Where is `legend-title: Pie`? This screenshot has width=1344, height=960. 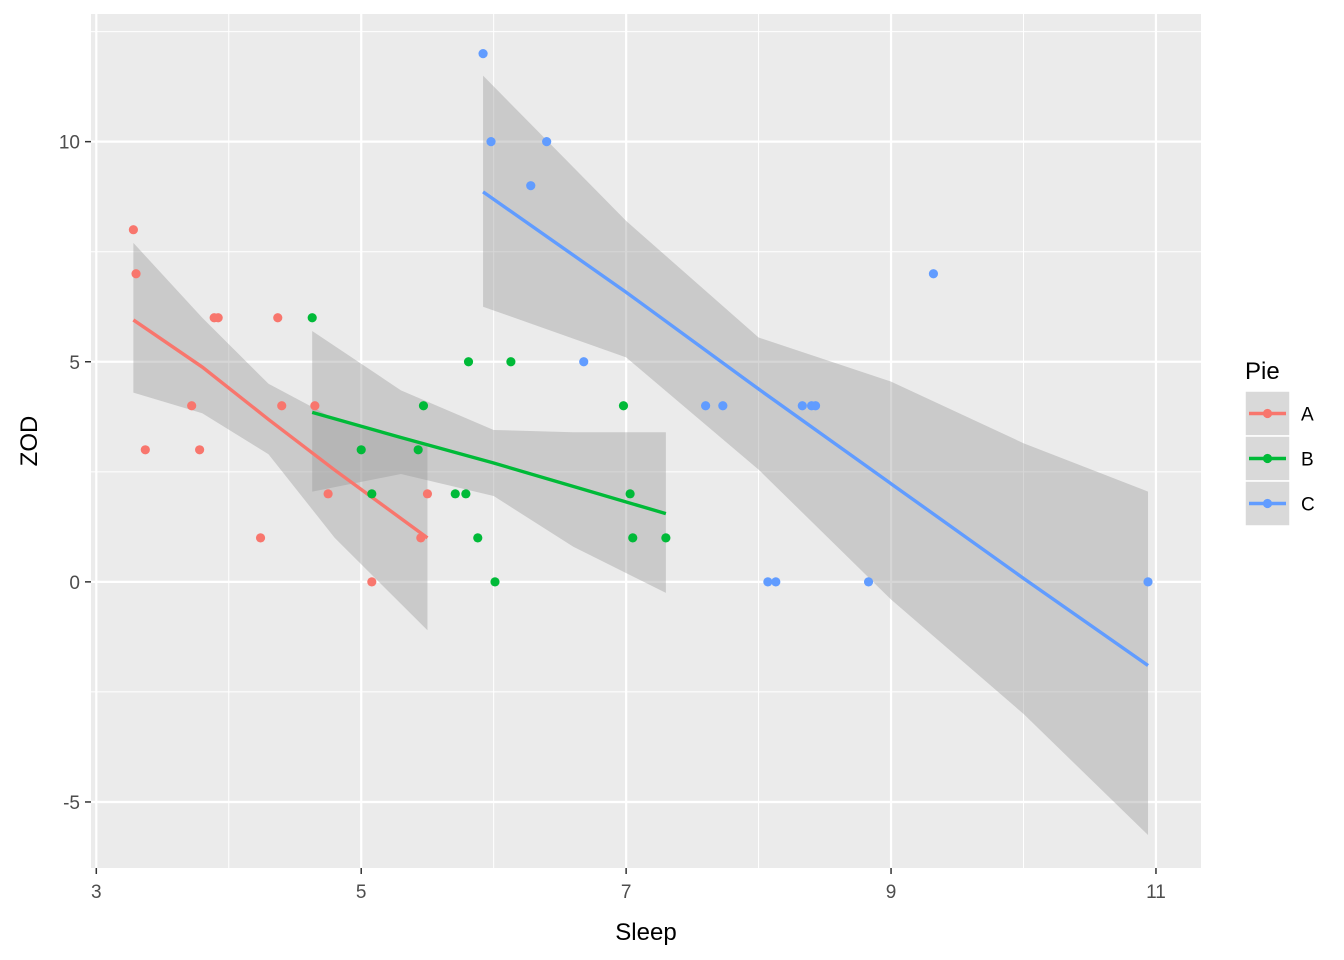 legend-title: Pie is located at coordinates (1262, 371).